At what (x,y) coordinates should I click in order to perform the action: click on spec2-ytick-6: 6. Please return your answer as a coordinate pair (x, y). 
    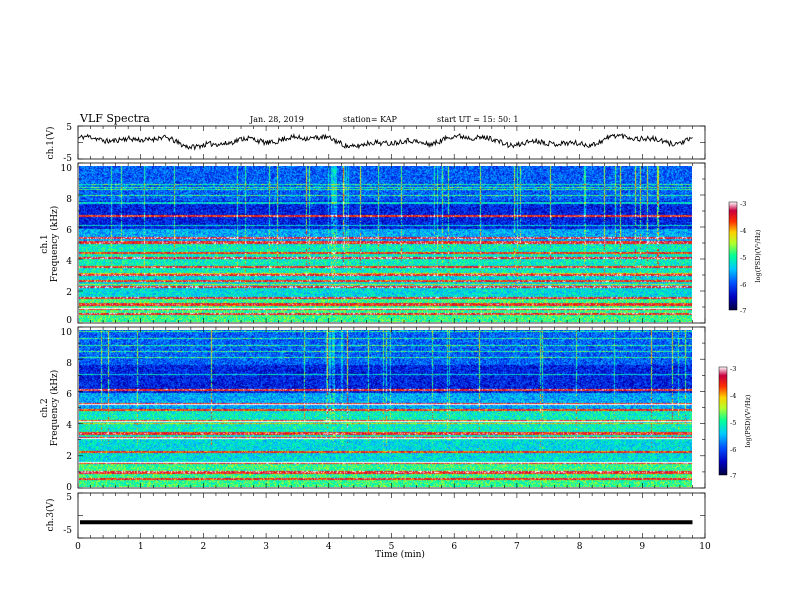
    Looking at the image, I should click on (69, 395).